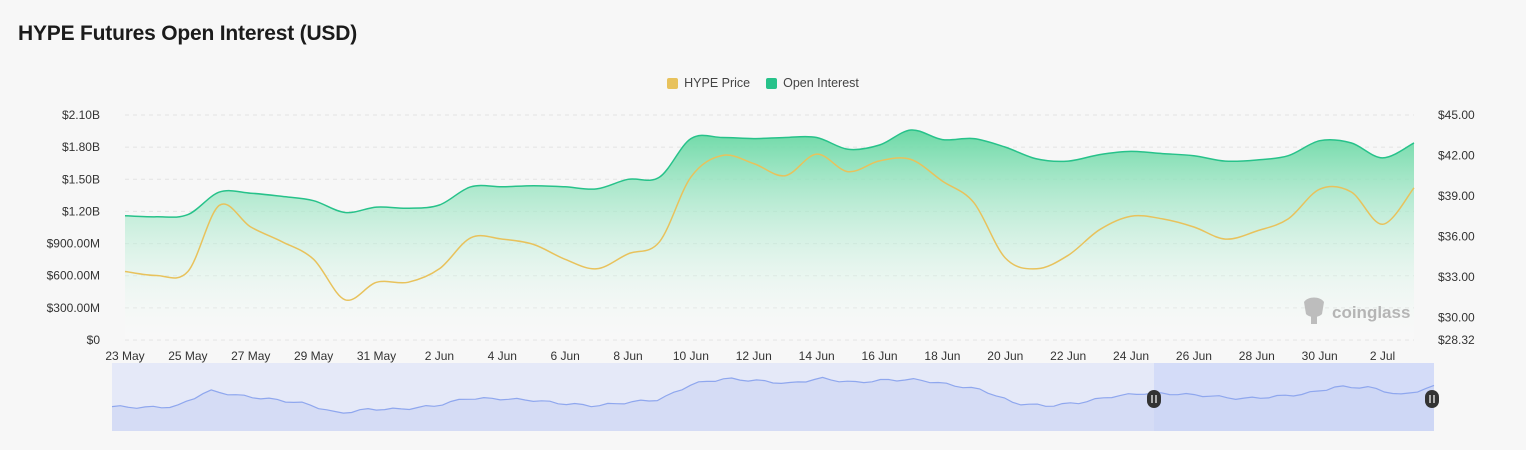  I want to click on navigator-line, so click(773, 395).